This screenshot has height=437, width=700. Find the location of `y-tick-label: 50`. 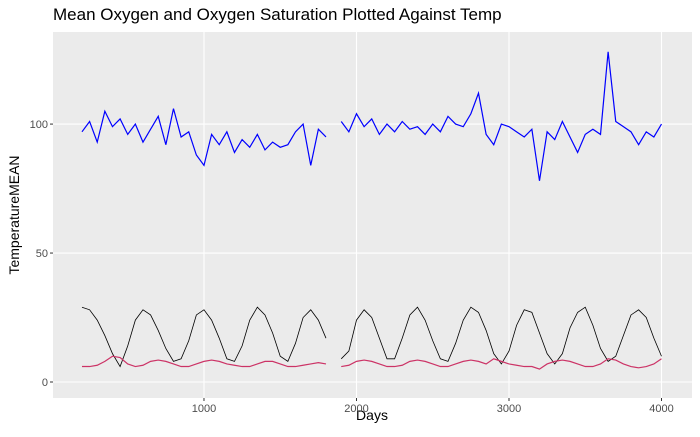

y-tick-label: 50 is located at coordinates (42, 254).